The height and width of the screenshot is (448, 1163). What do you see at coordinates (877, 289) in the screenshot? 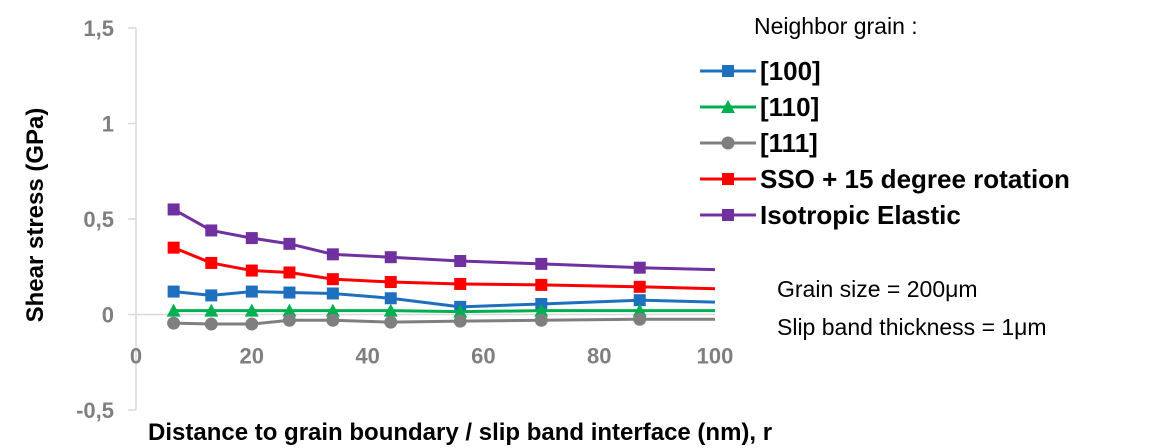
I see `annotation-grain-size: Grain size = 200μm` at bounding box center [877, 289].